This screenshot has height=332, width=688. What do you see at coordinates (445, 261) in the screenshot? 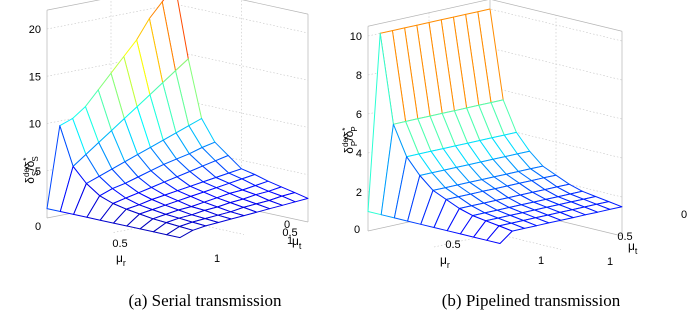
I see `x-axis-label-b: μr` at bounding box center [445, 261].